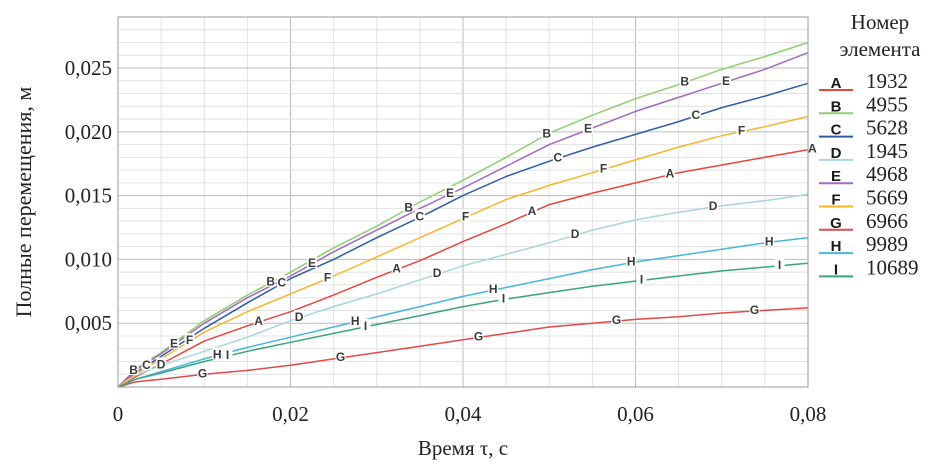 Image resolution: width=933 pixels, height=465 pixels. What do you see at coordinates (887, 128) in the screenshot?
I see `legend-series-name: 5628` at bounding box center [887, 128].